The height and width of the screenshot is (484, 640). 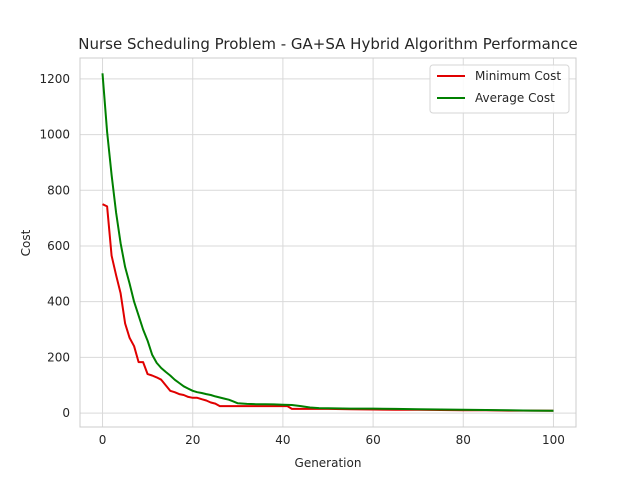 What do you see at coordinates (499, 89) in the screenshot?
I see `legend: Minimum Cost Average Cost` at bounding box center [499, 89].